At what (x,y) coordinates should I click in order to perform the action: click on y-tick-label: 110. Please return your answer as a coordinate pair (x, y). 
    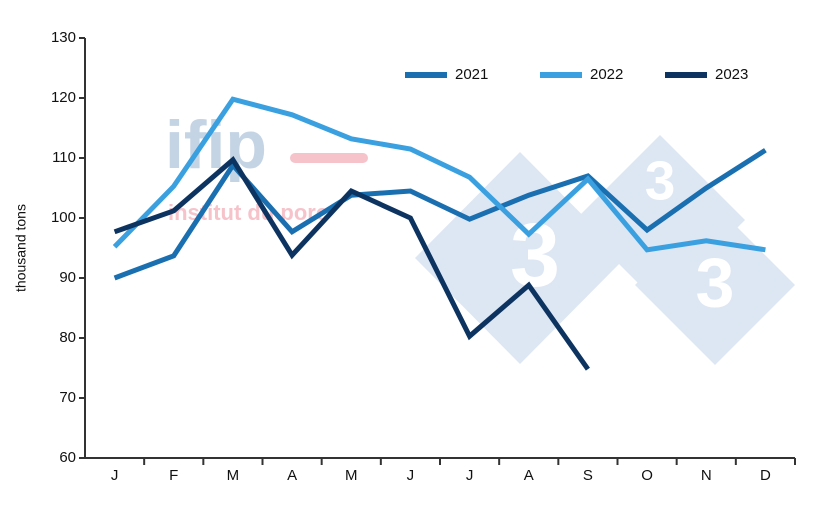
    Looking at the image, I should click on (64, 157).